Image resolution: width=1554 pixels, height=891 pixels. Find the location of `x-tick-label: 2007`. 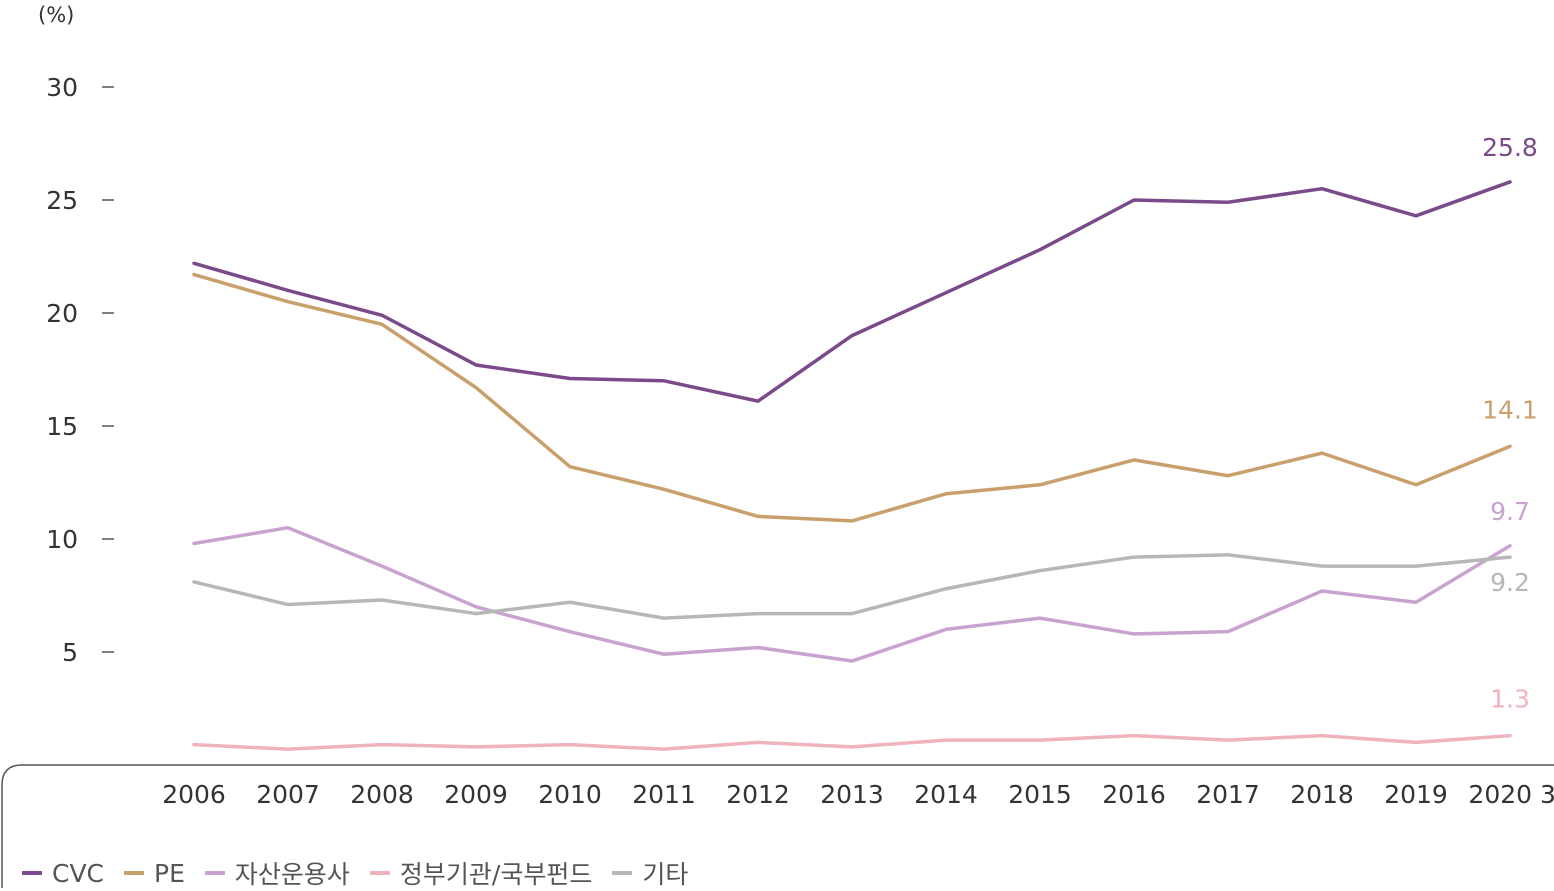

x-tick-label: 2007 is located at coordinates (288, 794).